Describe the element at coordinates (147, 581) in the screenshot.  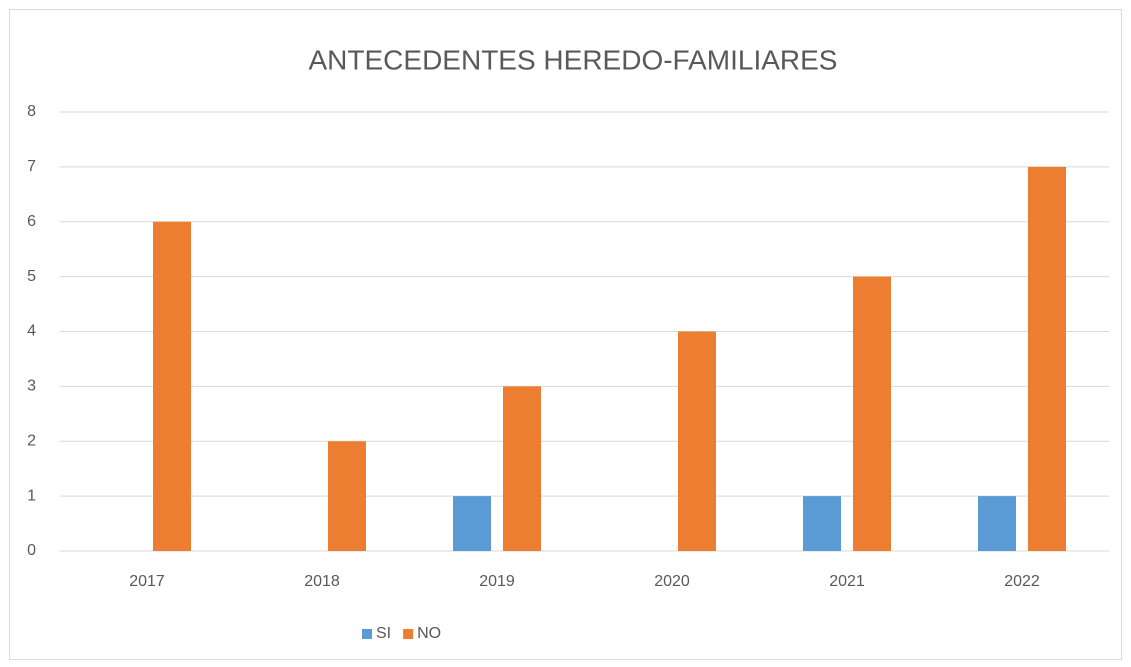
I see `x-tick-label: 2017` at that location.